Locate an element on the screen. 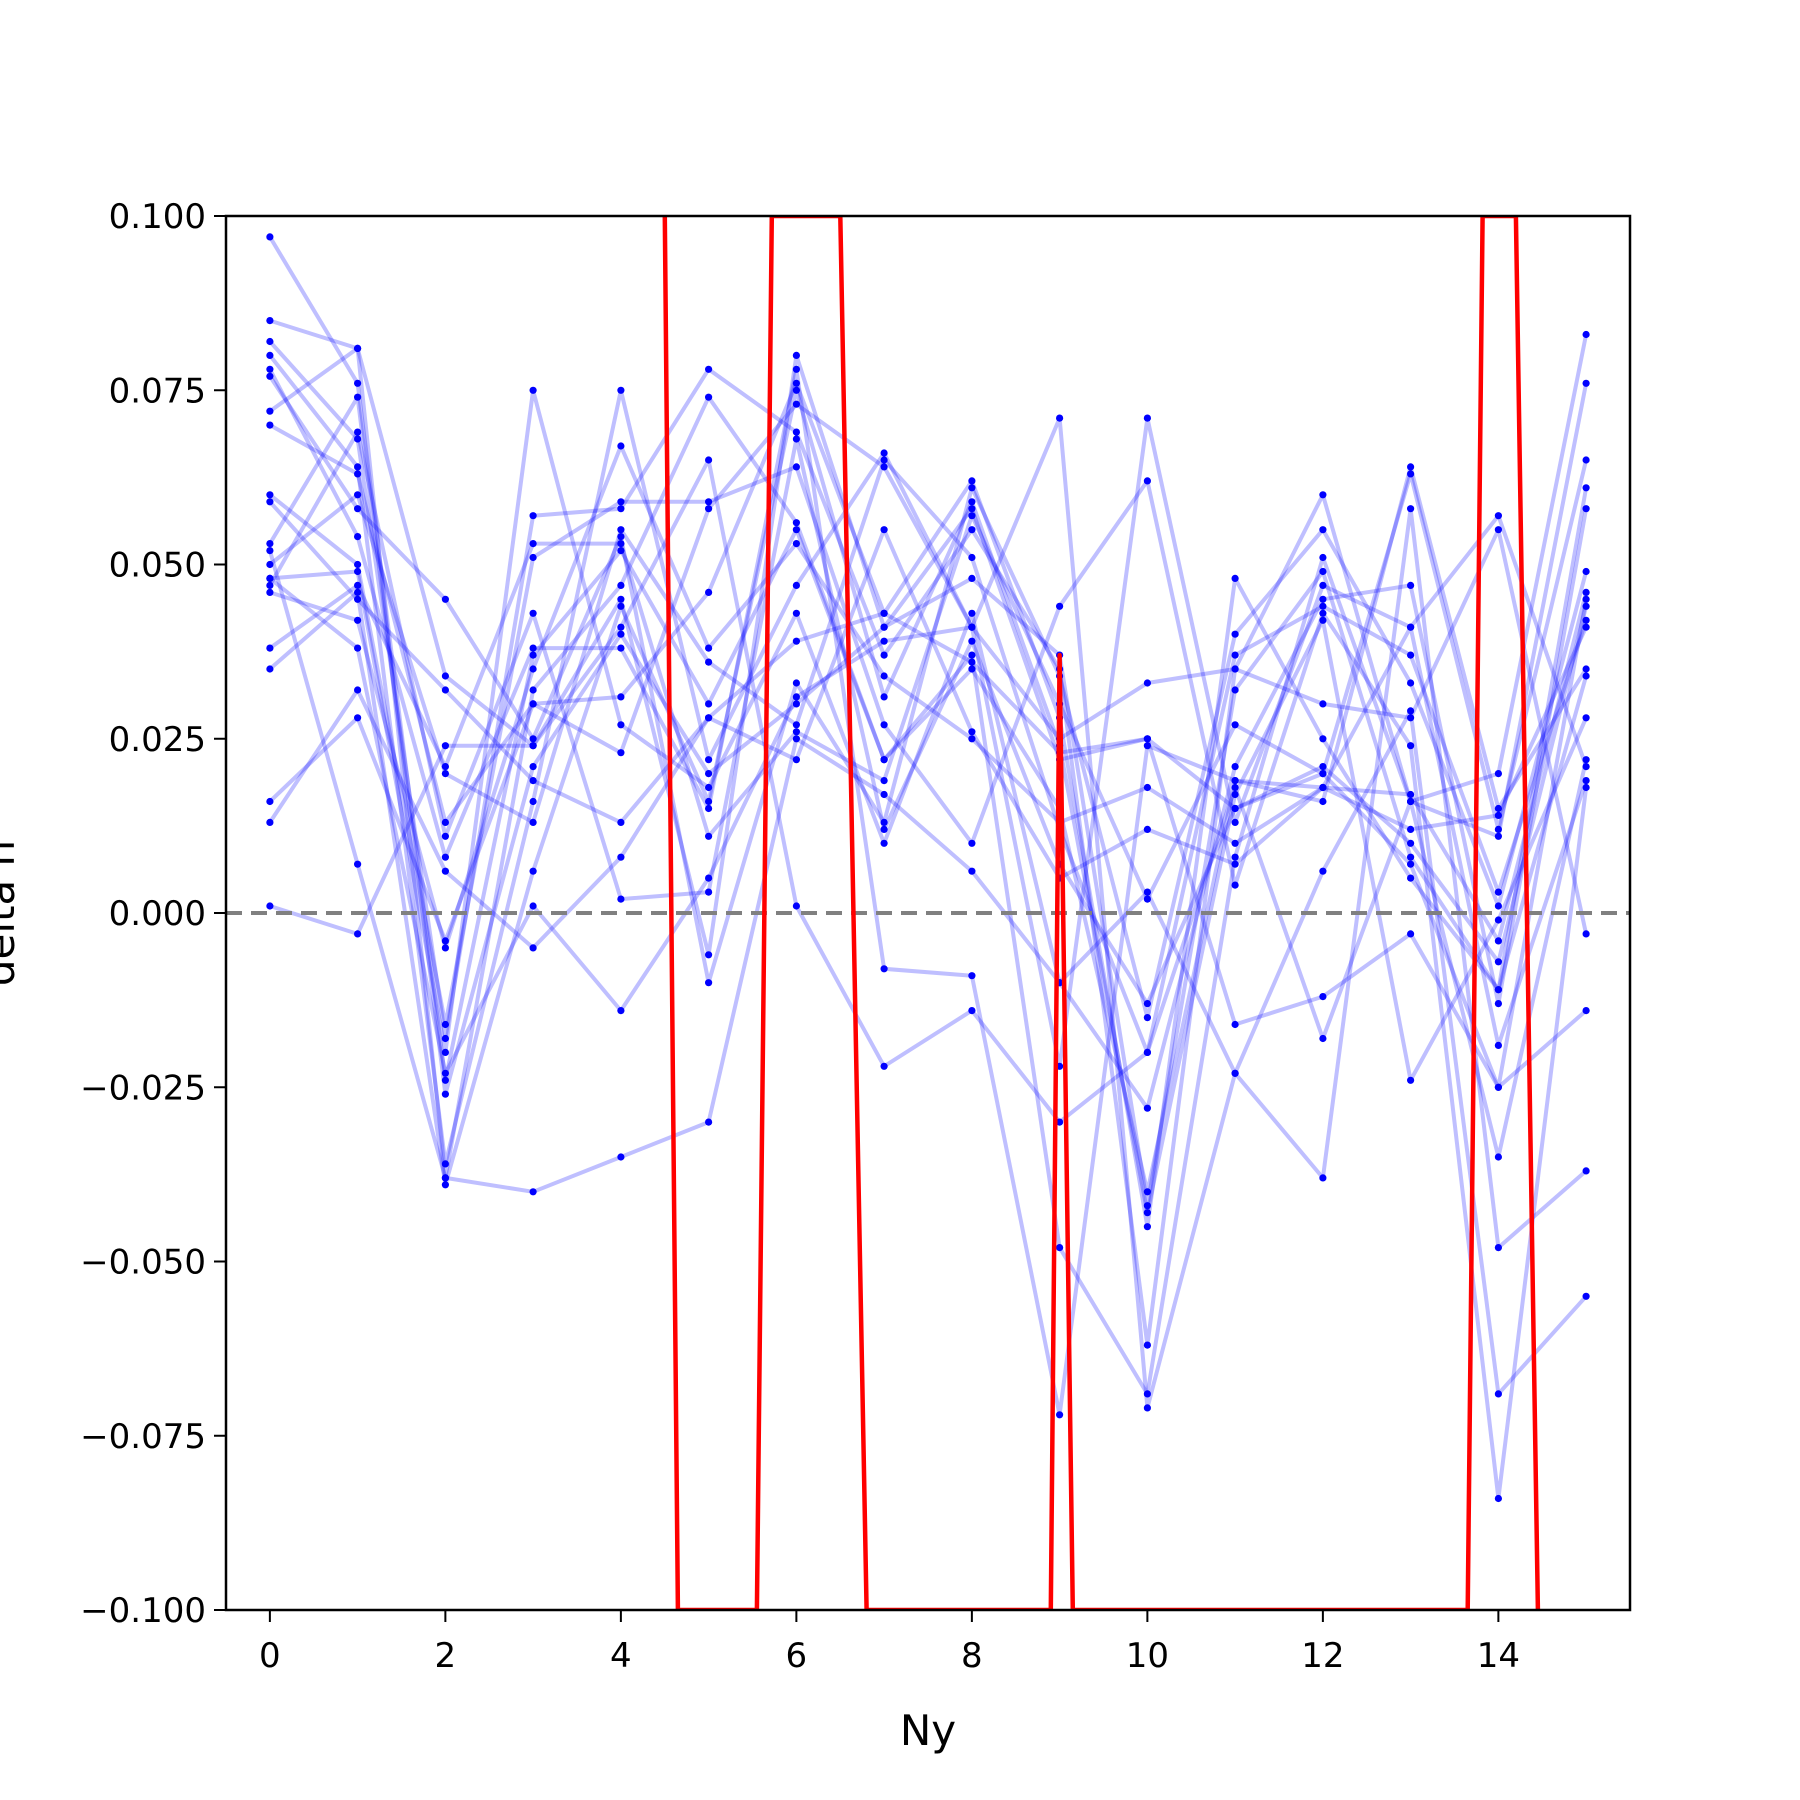 The height and width of the screenshot is (1800, 1800). y-tick-label: 0.025 is located at coordinates (157, 740).